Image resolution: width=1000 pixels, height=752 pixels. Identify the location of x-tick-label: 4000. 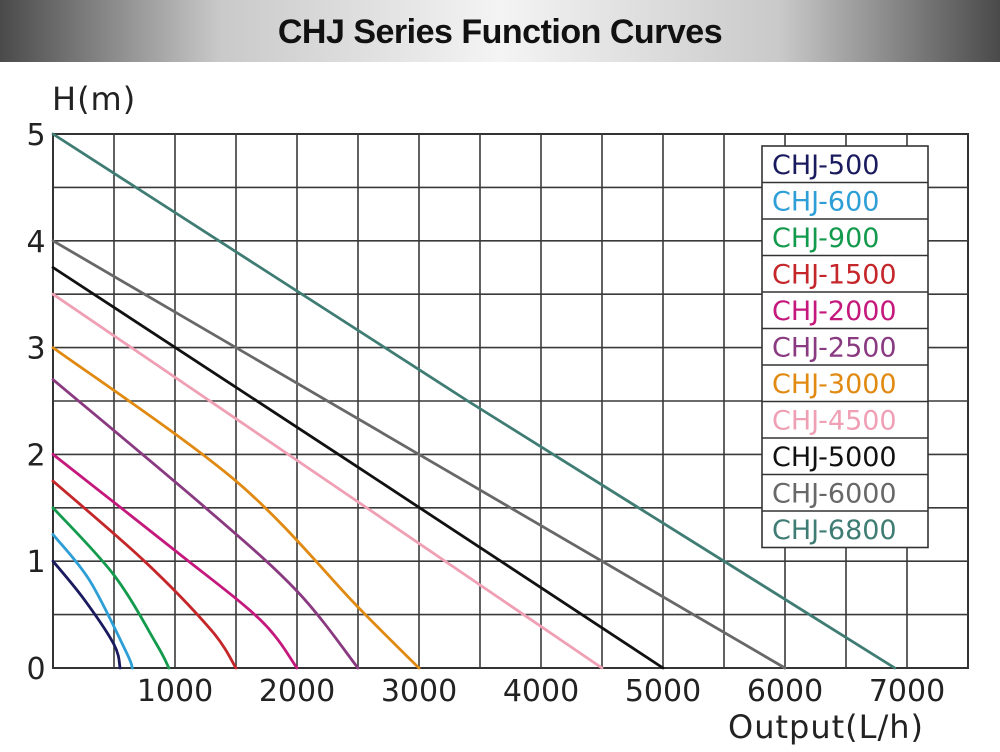
(541, 691).